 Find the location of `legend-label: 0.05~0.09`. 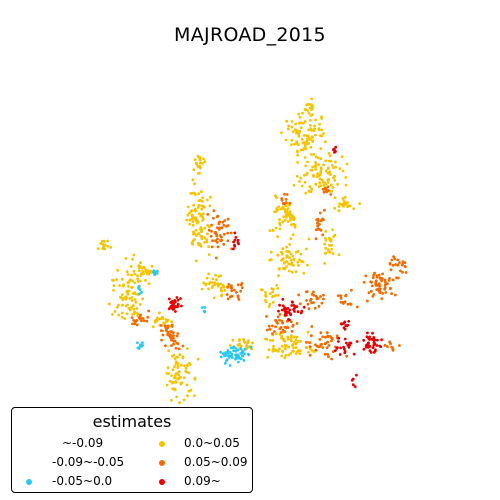

legend-label: 0.05~0.09 is located at coordinates (216, 462).